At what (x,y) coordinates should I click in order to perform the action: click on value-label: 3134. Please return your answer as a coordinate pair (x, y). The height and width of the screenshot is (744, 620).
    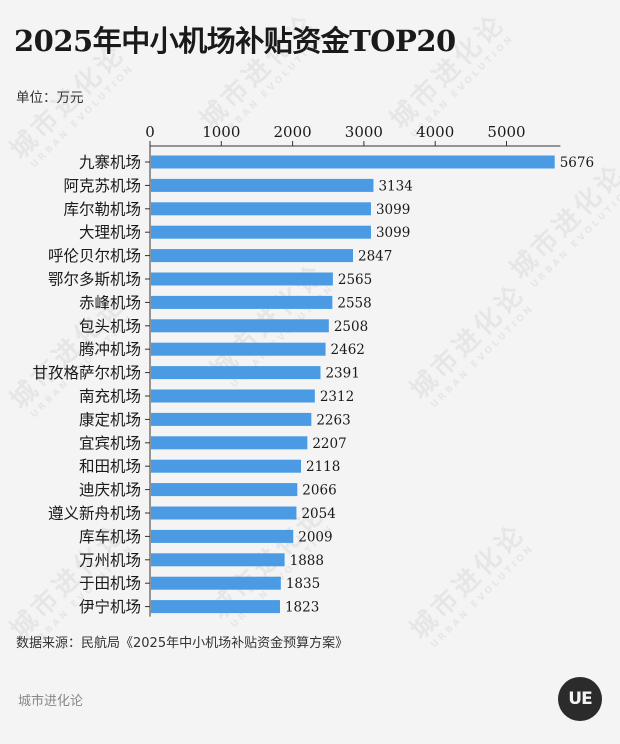
    Looking at the image, I should click on (395, 186).